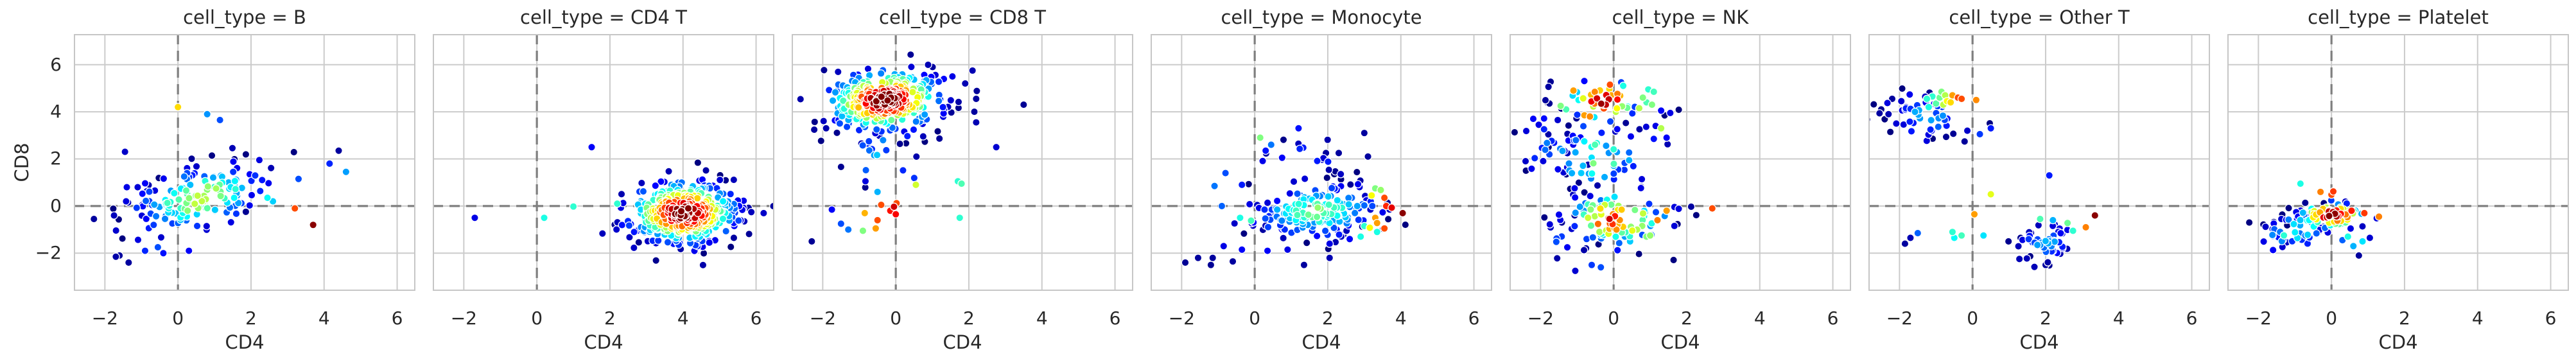 This screenshot has height=357, width=2576. I want to click on facet-title: cell_type = B, so click(244, 17).